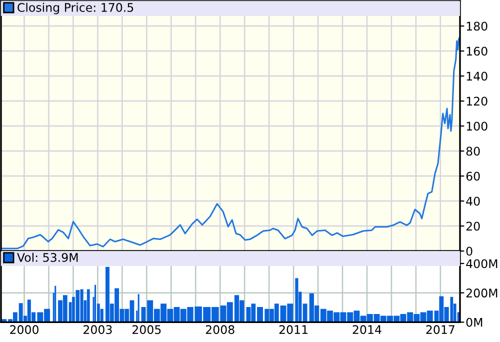  Describe the element at coordinates (98, 329) in the screenshot. I see `x-tick-label: 2003` at that location.